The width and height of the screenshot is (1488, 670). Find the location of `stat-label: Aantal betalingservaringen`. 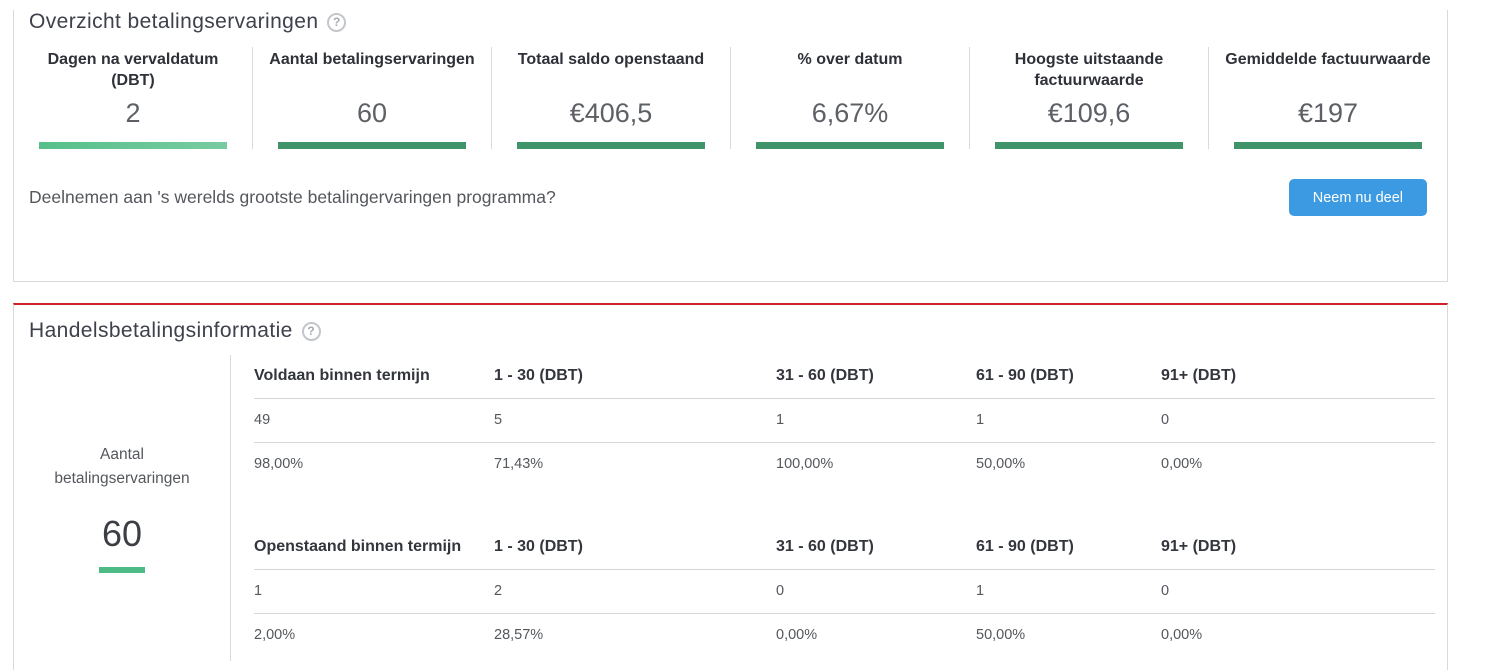

stat-label: Aantal betalingservaringen is located at coordinates (372, 59).